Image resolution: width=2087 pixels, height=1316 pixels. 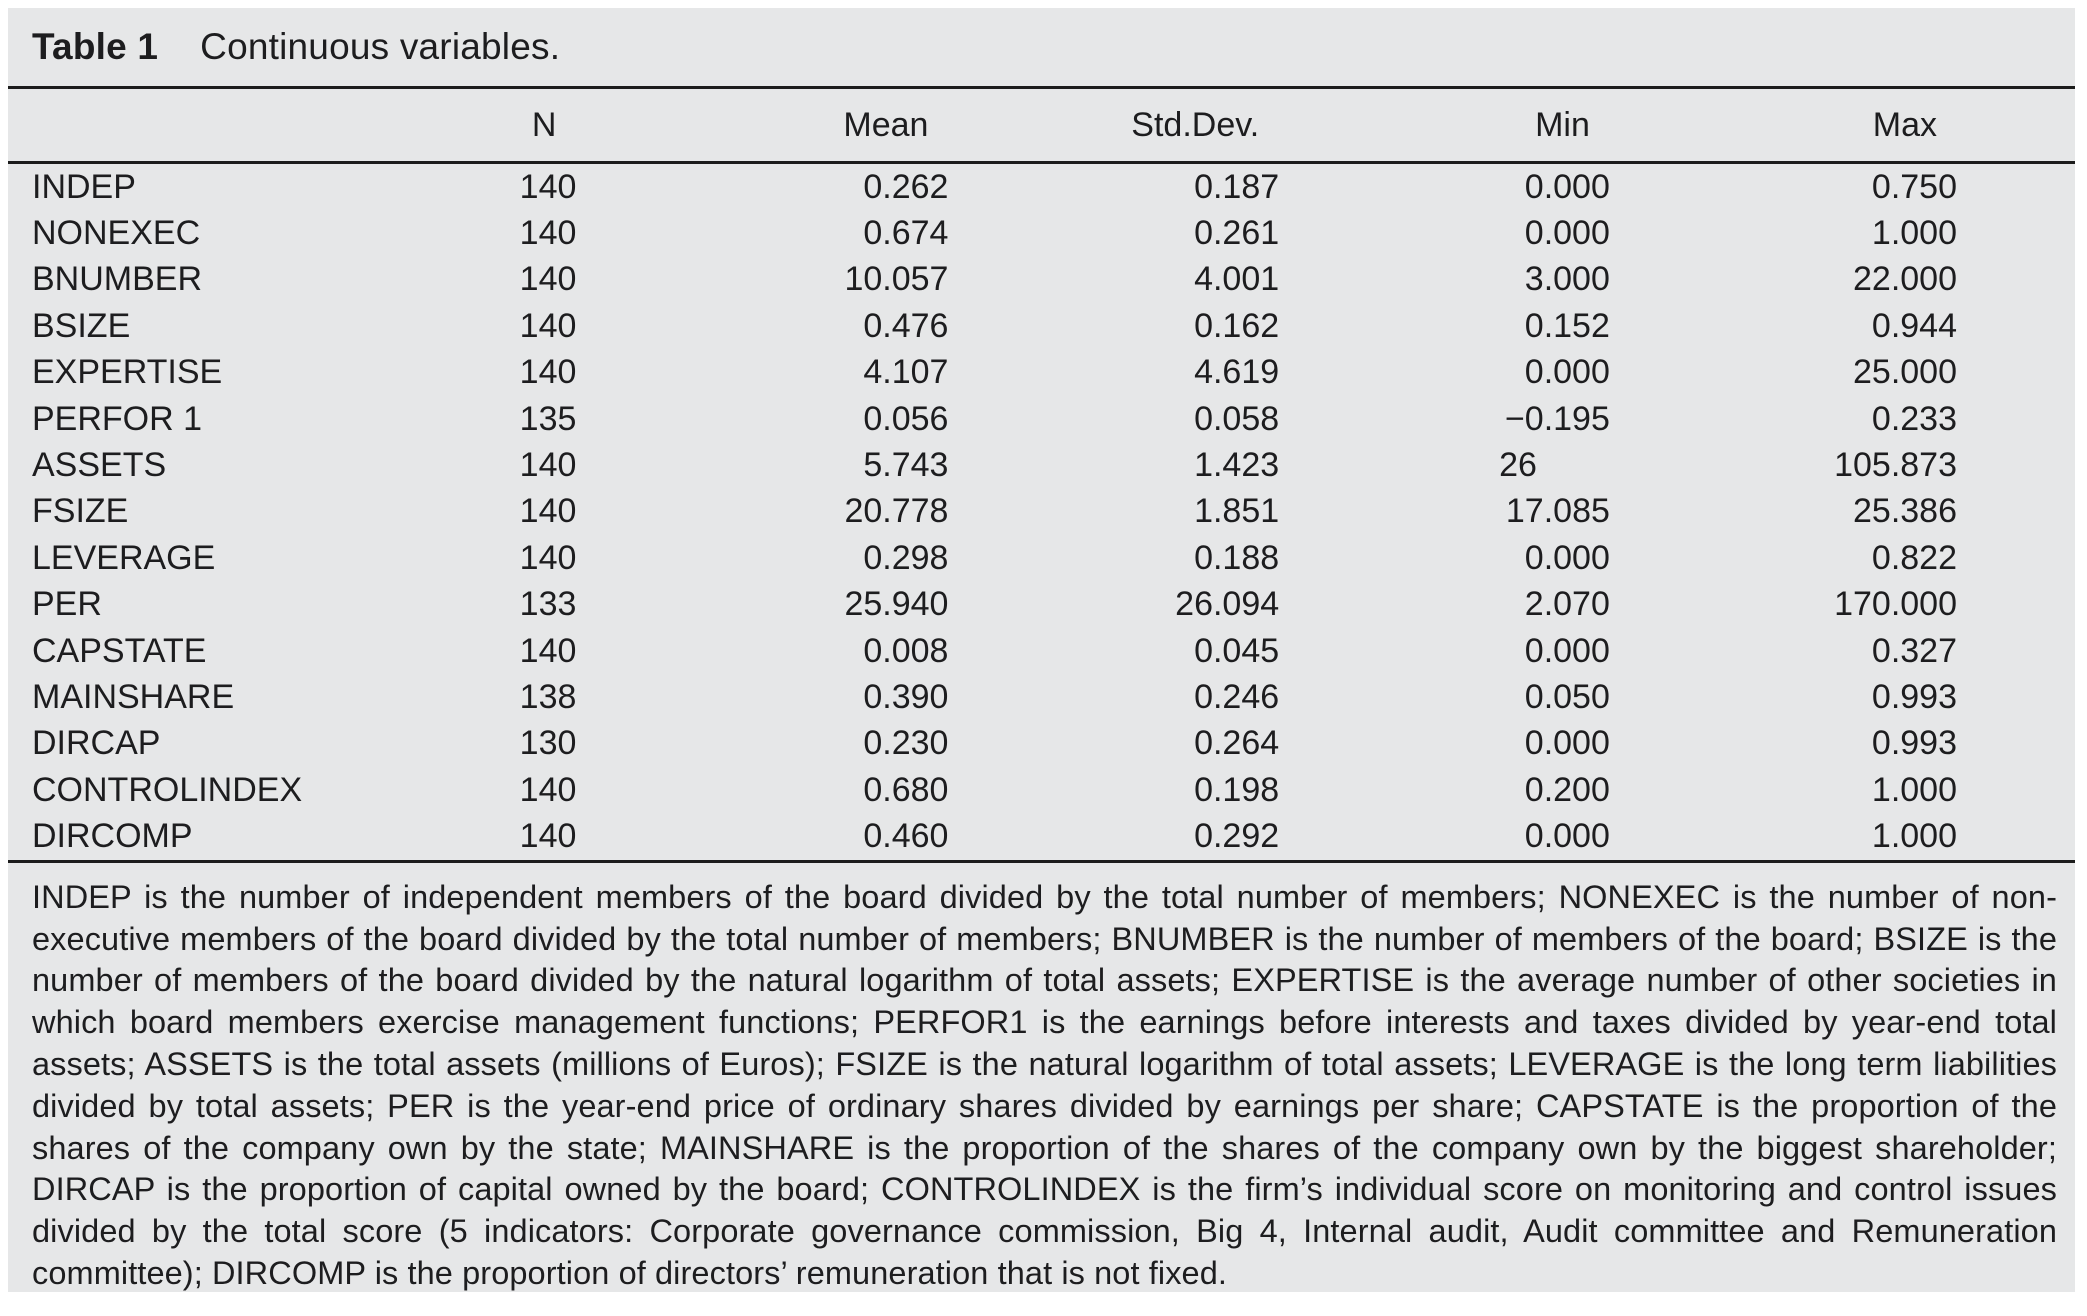 I want to click on cell-std: 26.094, so click(x=1227, y=604).